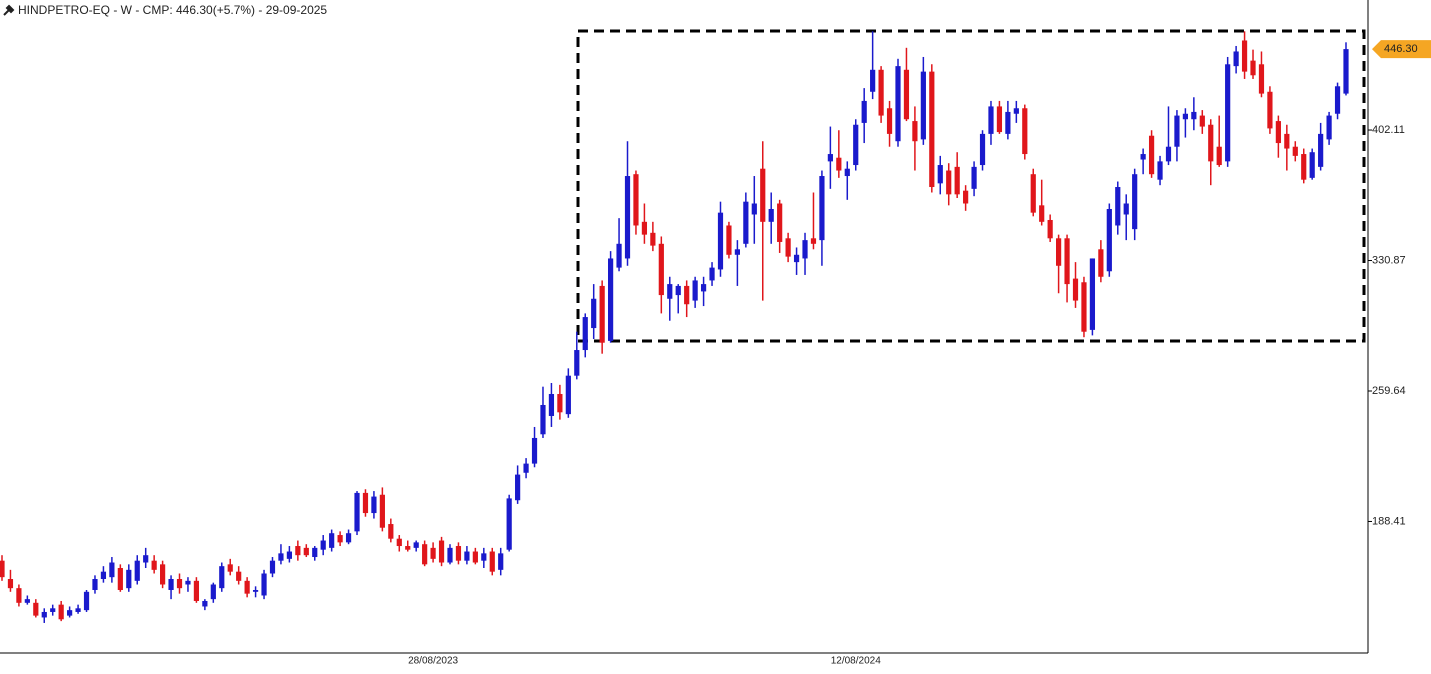  What do you see at coordinates (9, 10) in the screenshot?
I see `wrench-icon` at bounding box center [9, 10].